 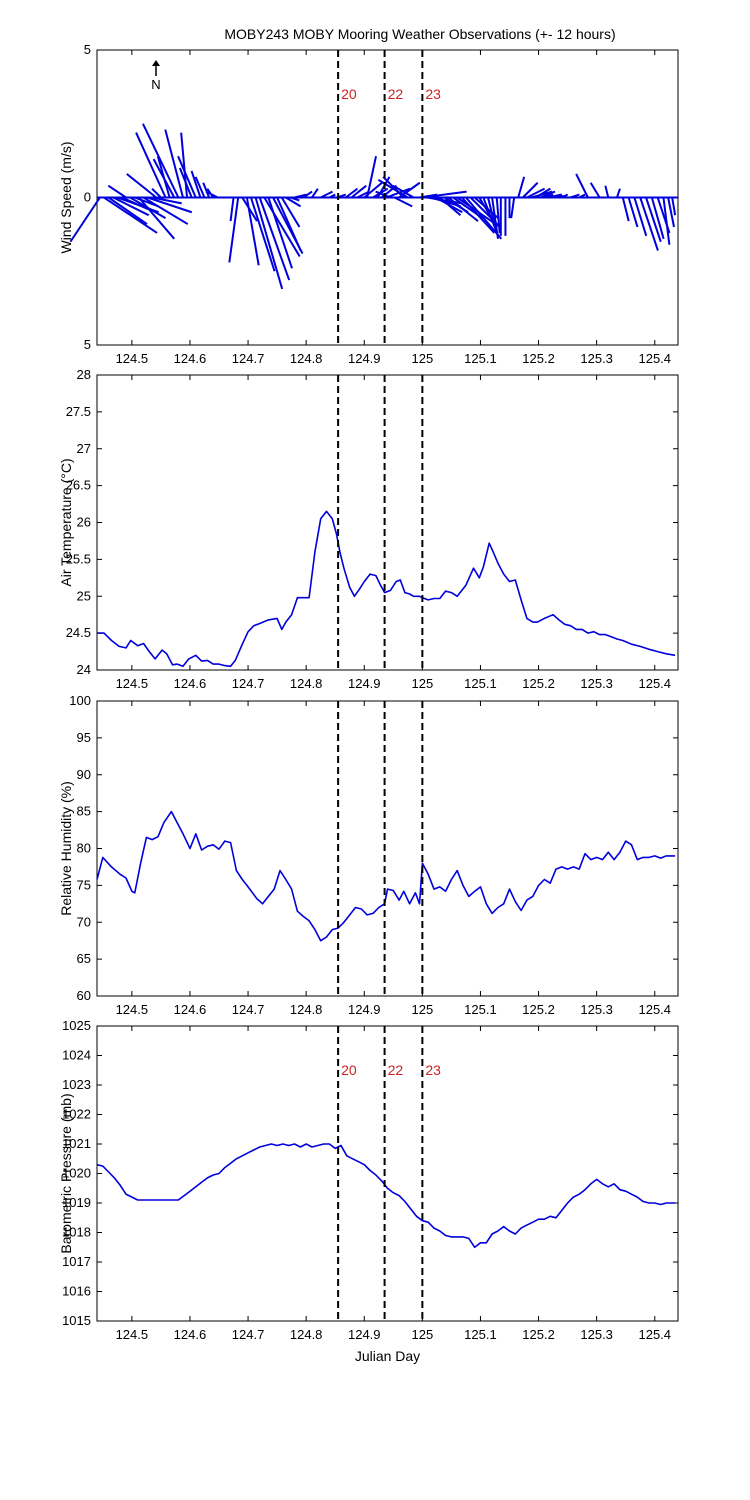 I want to click on north-label: N, so click(x=155, y=84).